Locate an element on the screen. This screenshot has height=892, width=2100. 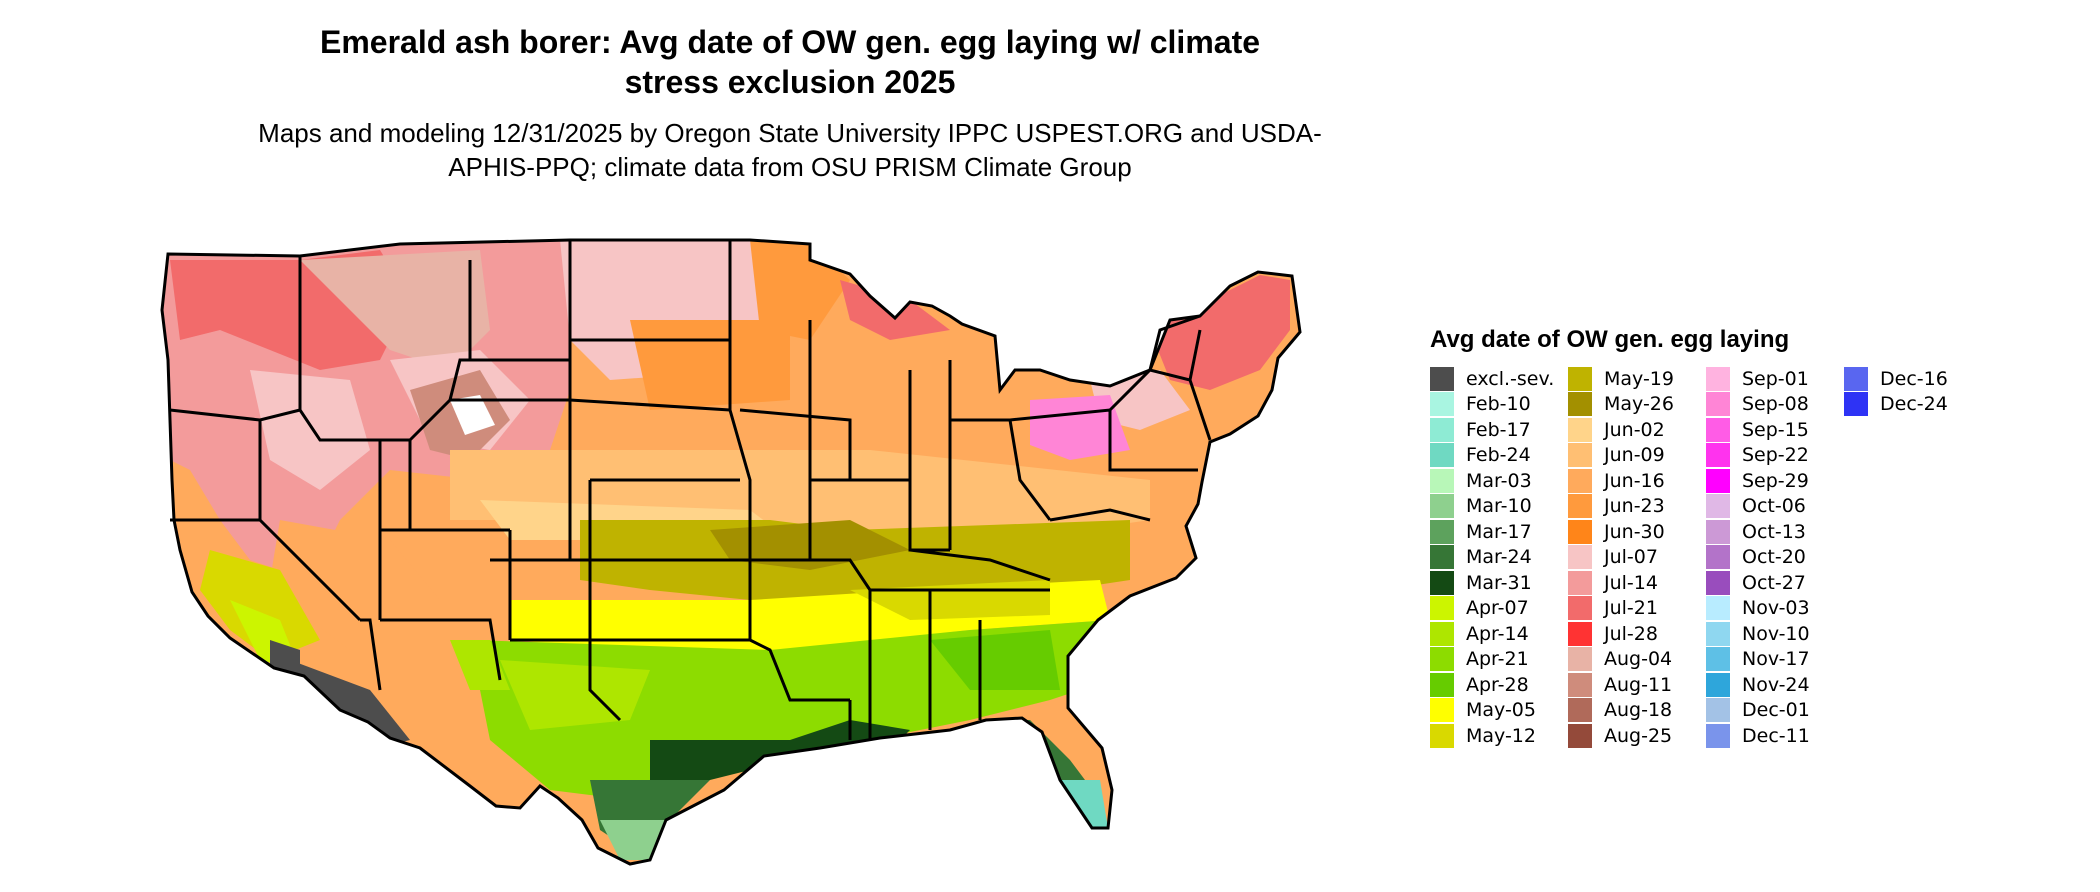
legend-item: Jul-21 is located at coordinates (1637, 609).